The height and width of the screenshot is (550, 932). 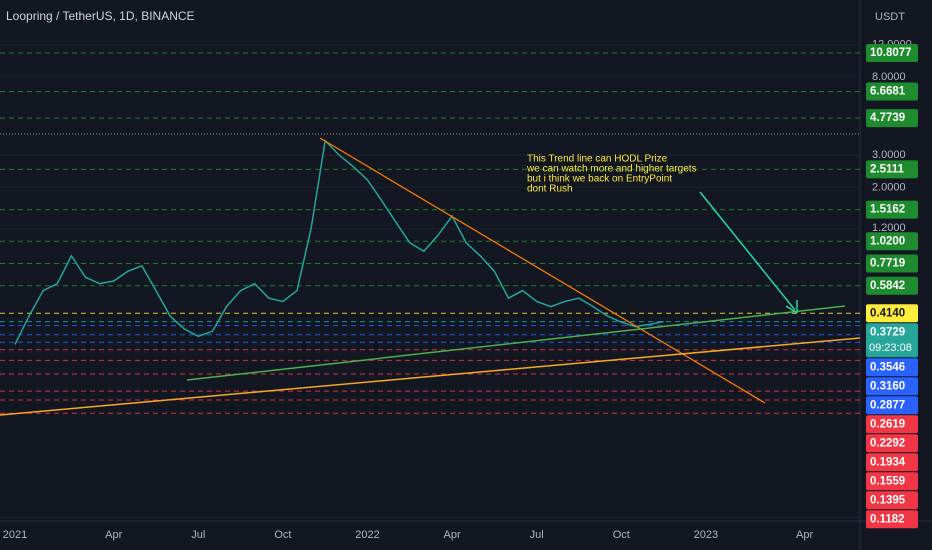 What do you see at coordinates (889, 228) in the screenshot?
I see `y-tick-label: 1.2000` at bounding box center [889, 228].